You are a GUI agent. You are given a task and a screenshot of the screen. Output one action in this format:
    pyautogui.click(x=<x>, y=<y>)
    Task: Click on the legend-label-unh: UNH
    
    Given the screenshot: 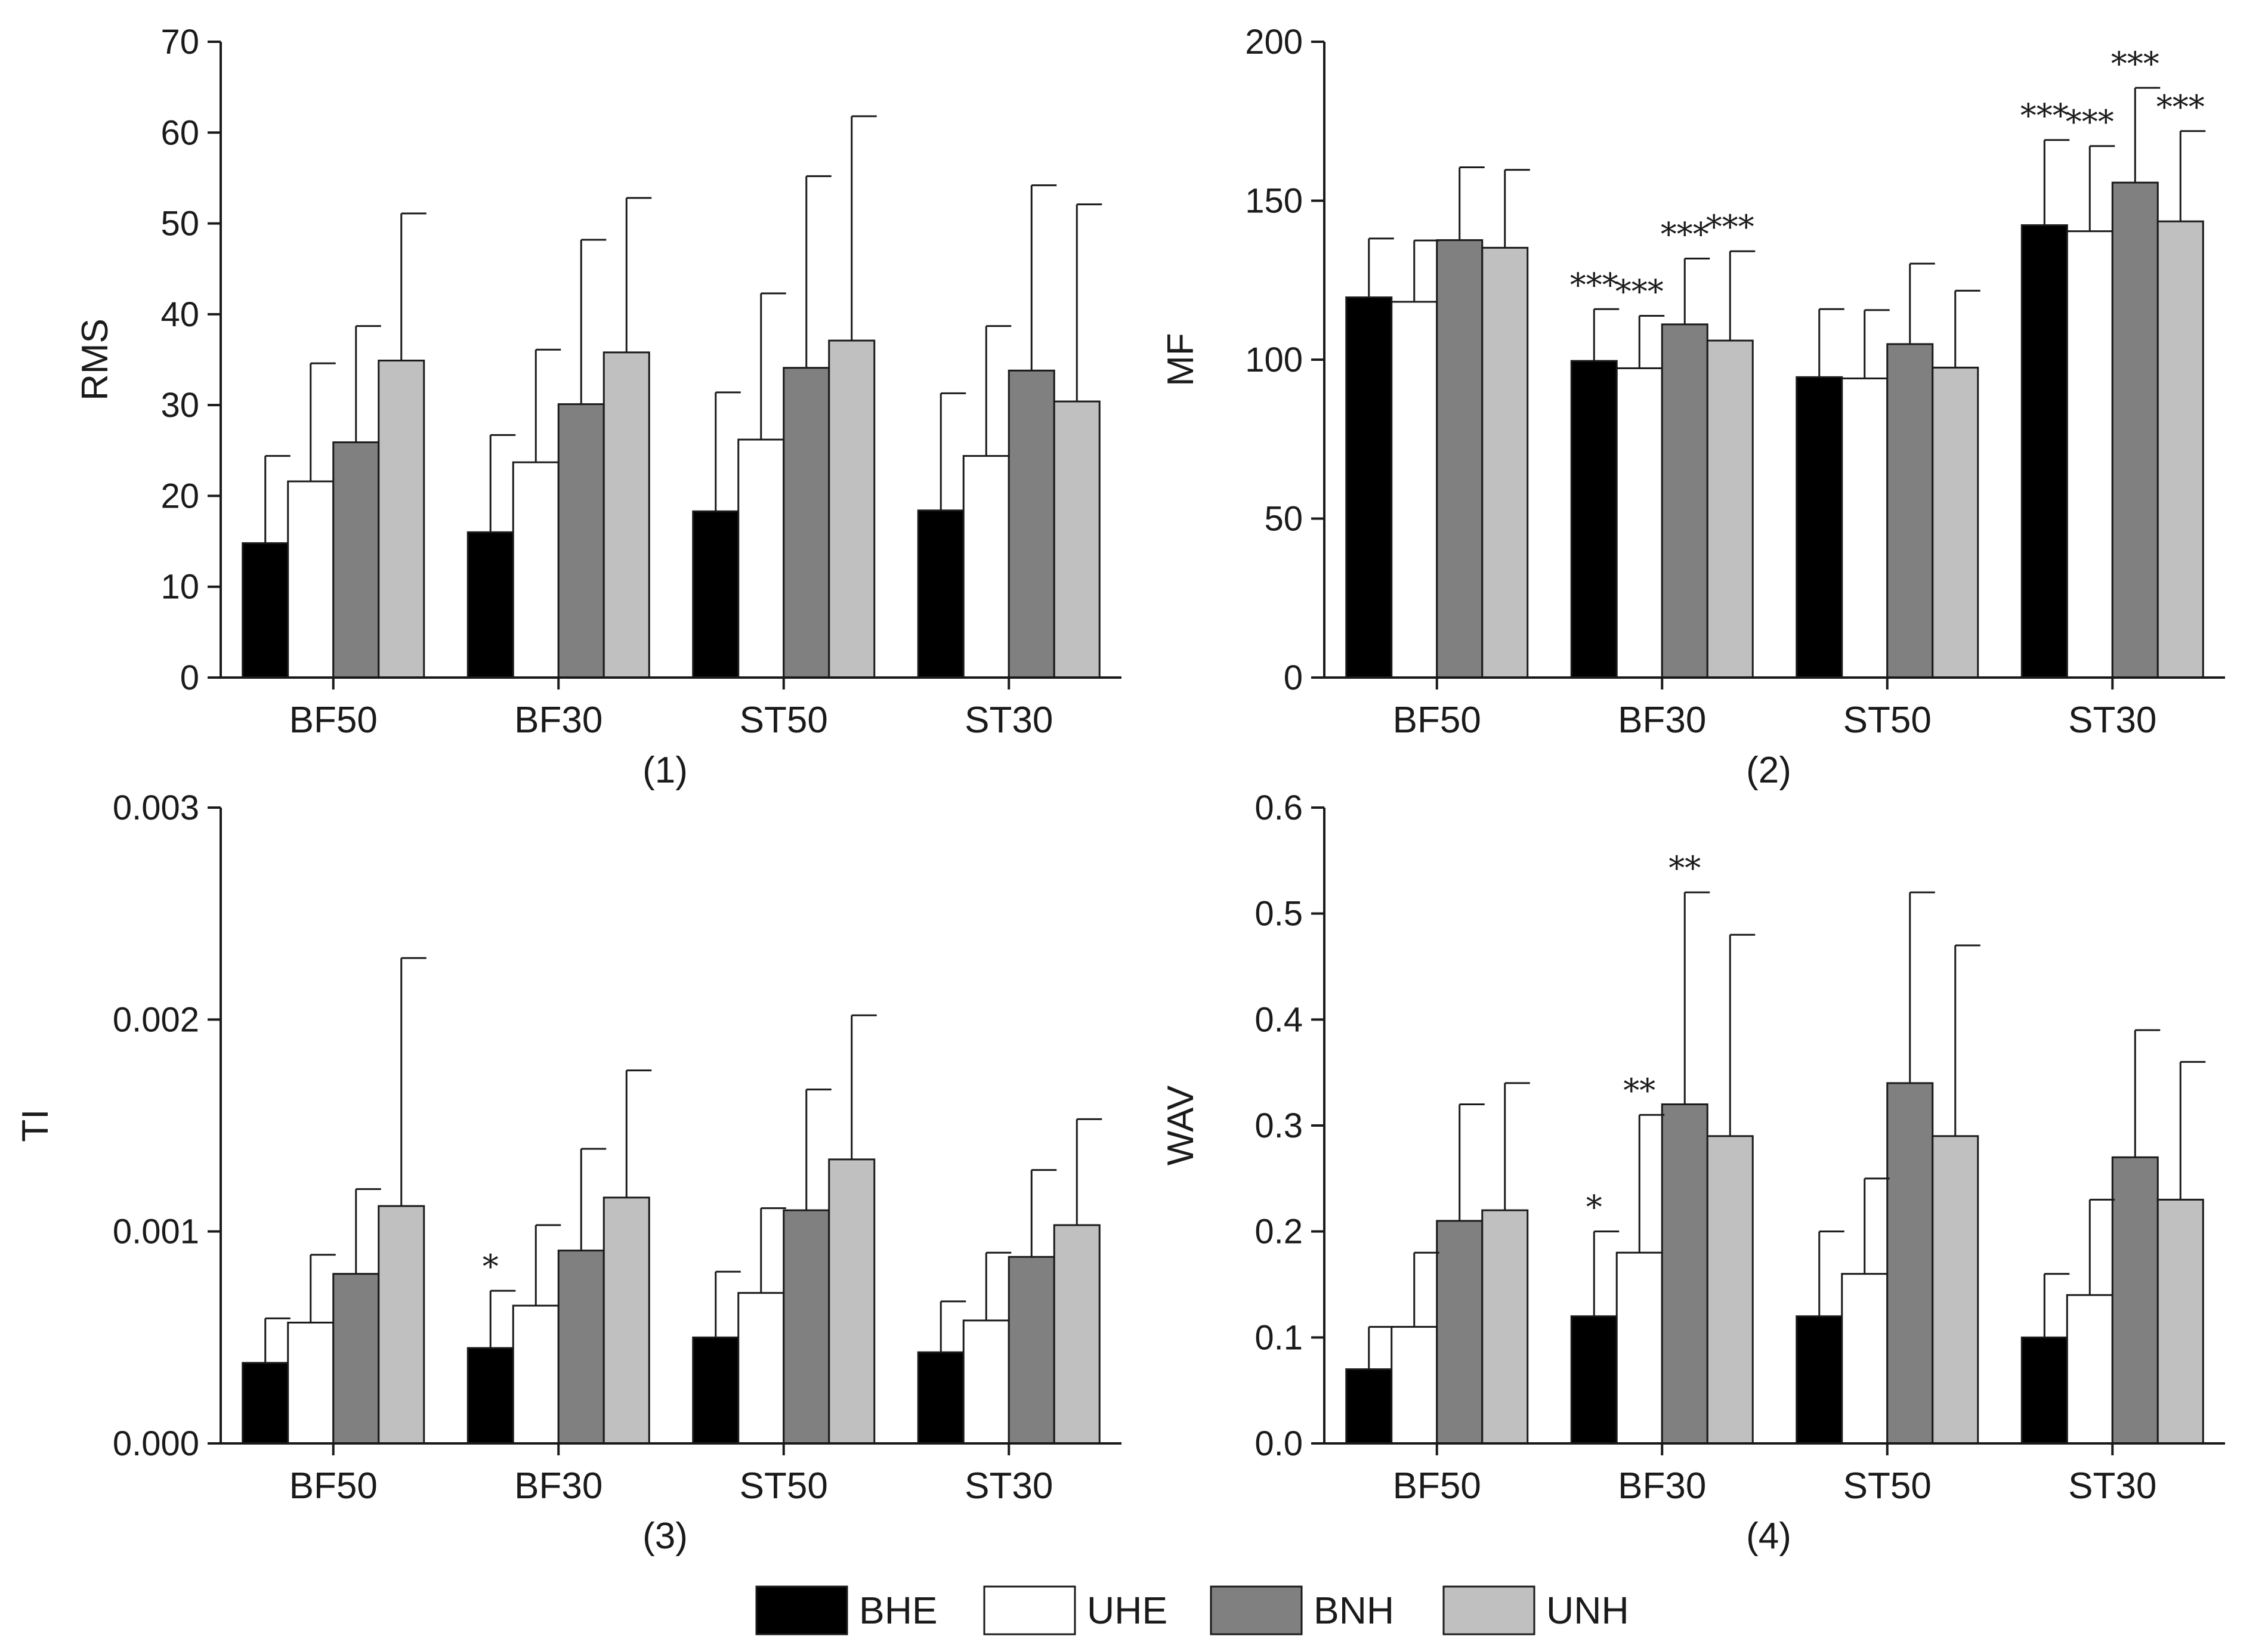 What is the action you would take?
    pyautogui.click(x=1587, y=1610)
    